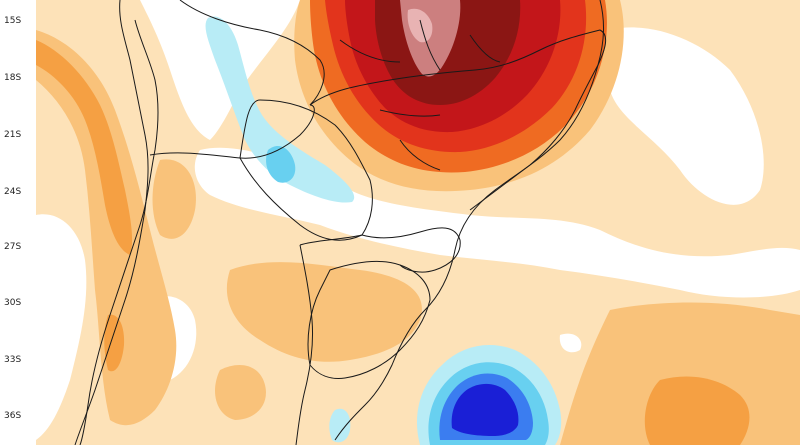 The height and width of the screenshot is (445, 800). I want to click on border-argentina-central, so click(304, 344).